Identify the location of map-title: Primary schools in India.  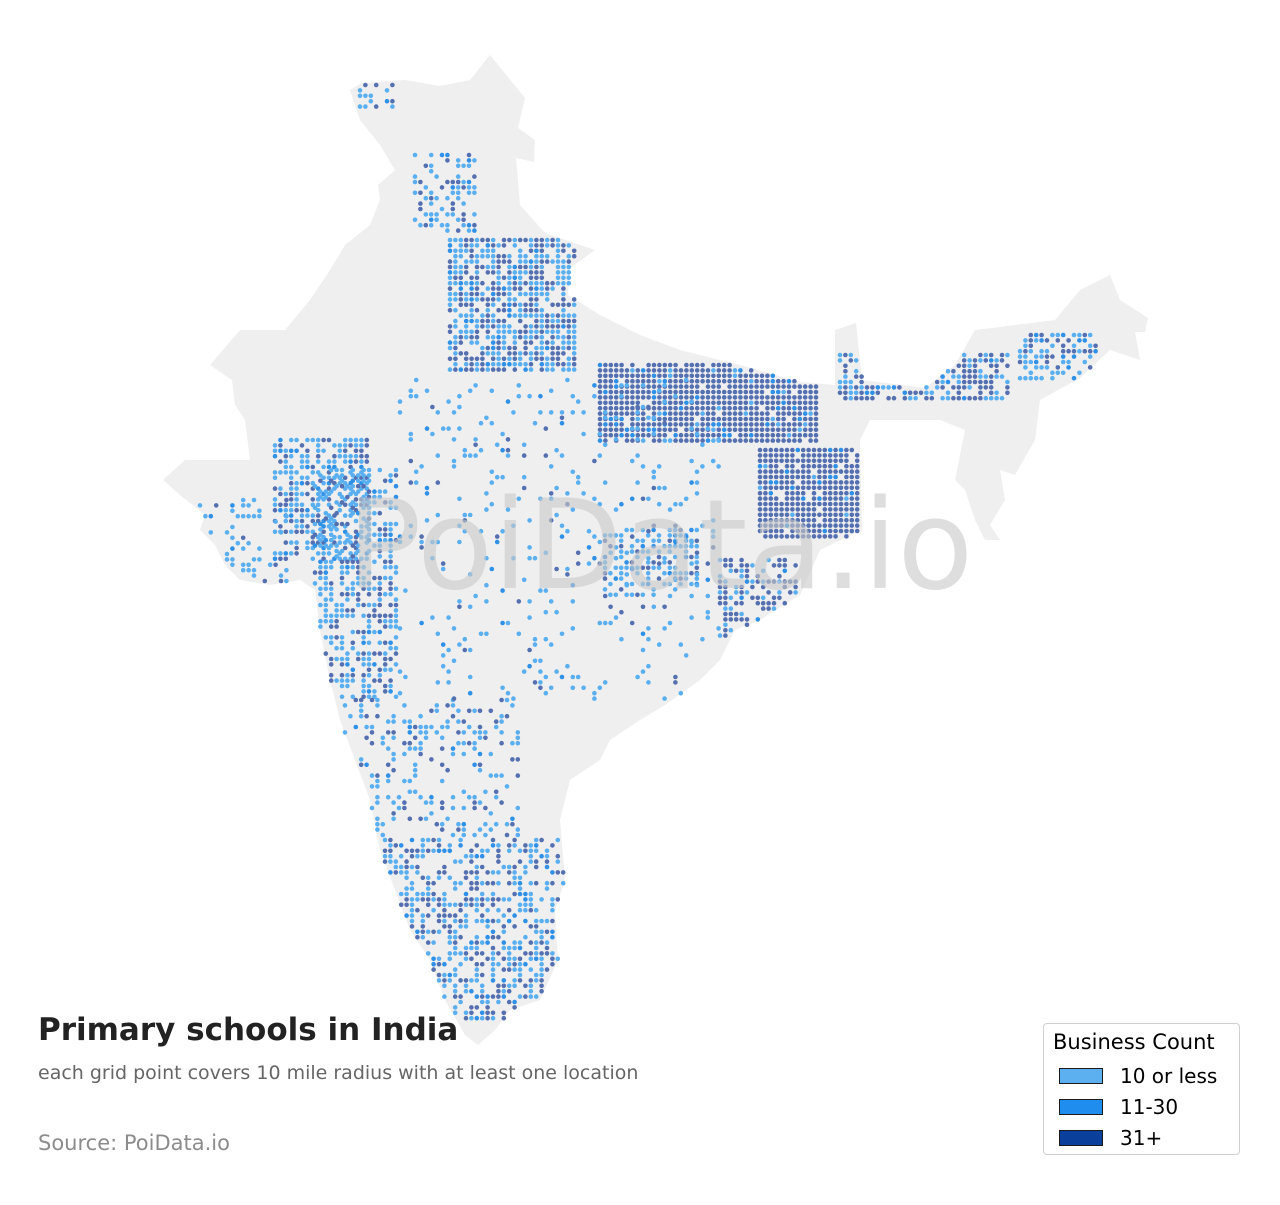
(248, 1030).